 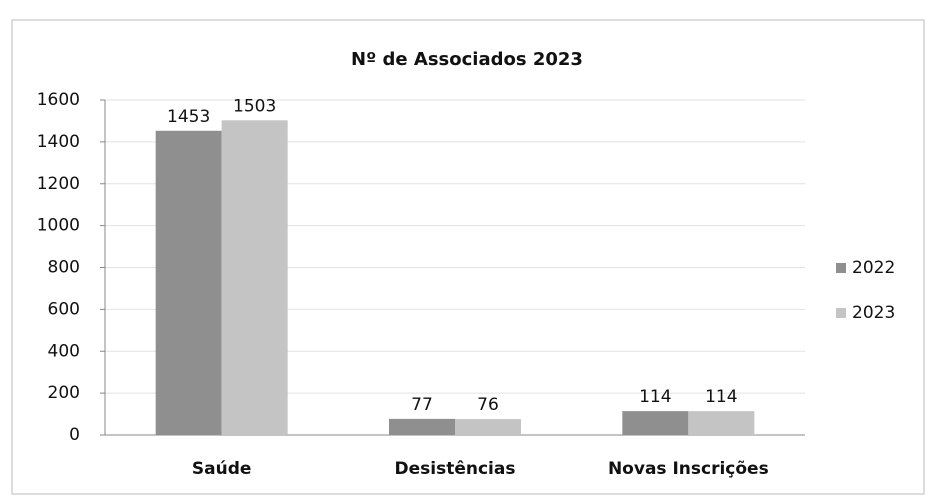 I want to click on data-label: 76, so click(x=488, y=405).